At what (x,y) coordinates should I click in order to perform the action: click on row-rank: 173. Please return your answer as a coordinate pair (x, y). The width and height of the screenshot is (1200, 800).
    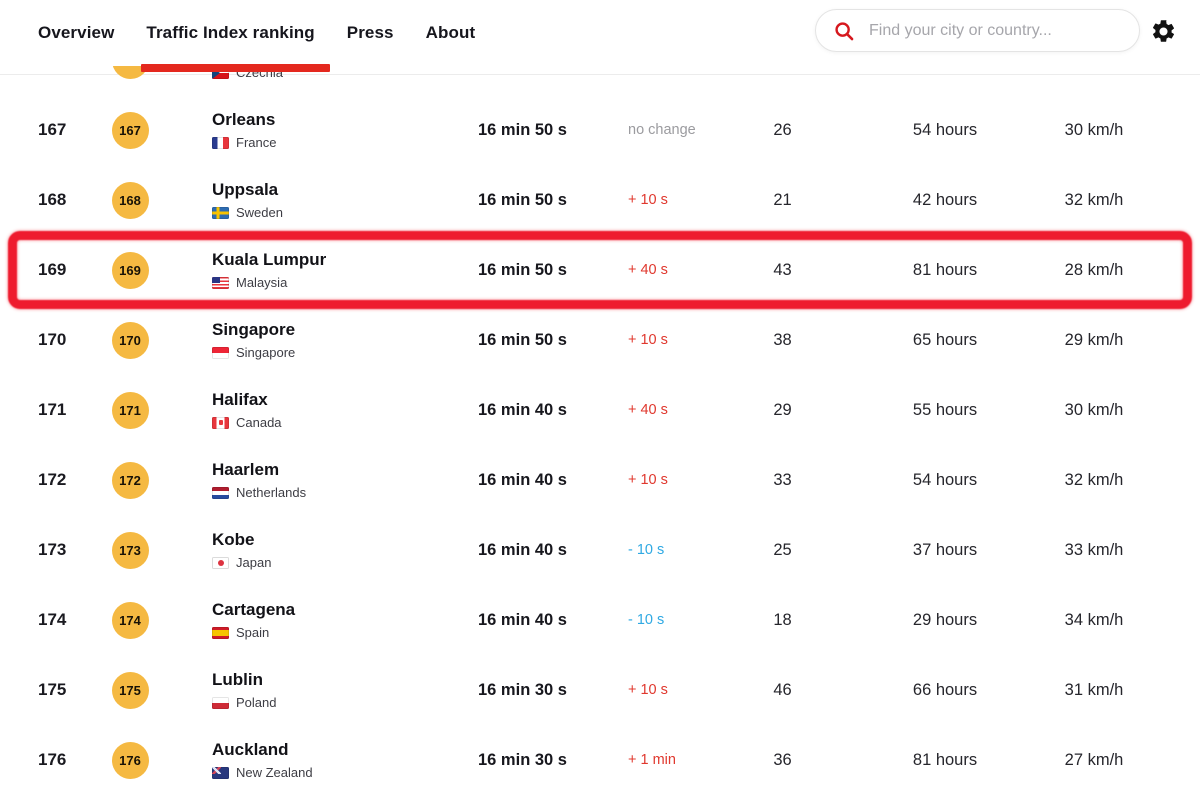
    Looking at the image, I should click on (52, 549).